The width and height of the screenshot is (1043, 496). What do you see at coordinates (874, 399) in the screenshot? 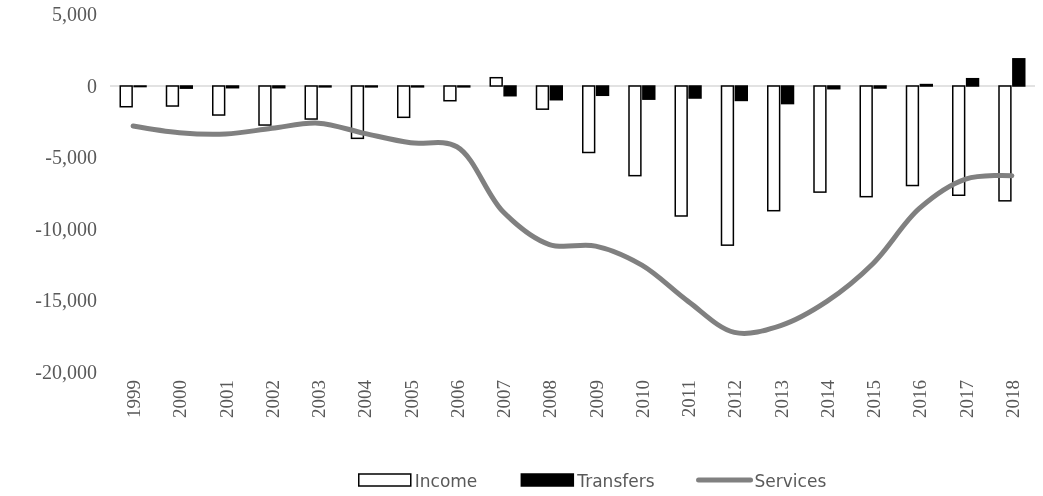
I see `x-tick-label: 2015` at bounding box center [874, 399].